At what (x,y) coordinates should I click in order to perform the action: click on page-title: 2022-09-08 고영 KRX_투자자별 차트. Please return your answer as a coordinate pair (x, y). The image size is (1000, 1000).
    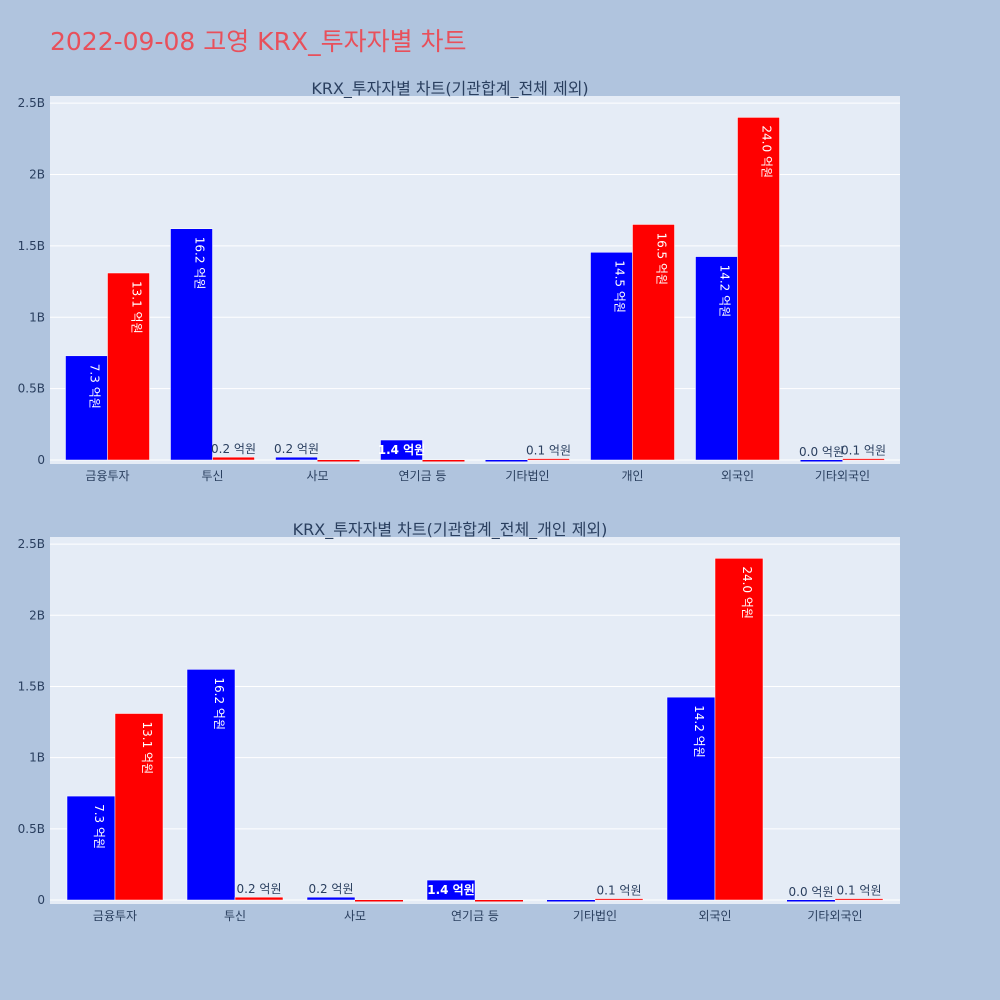
    Looking at the image, I should click on (258, 41).